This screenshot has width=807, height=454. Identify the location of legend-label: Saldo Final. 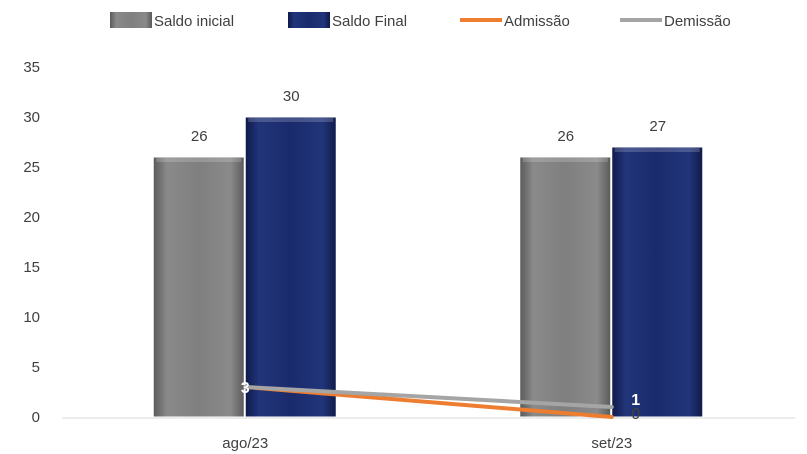
(369, 21).